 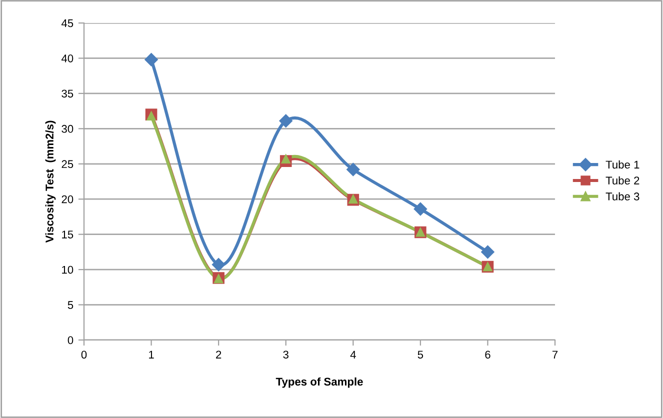 I want to click on y-tick-label: 15, so click(x=68, y=234).